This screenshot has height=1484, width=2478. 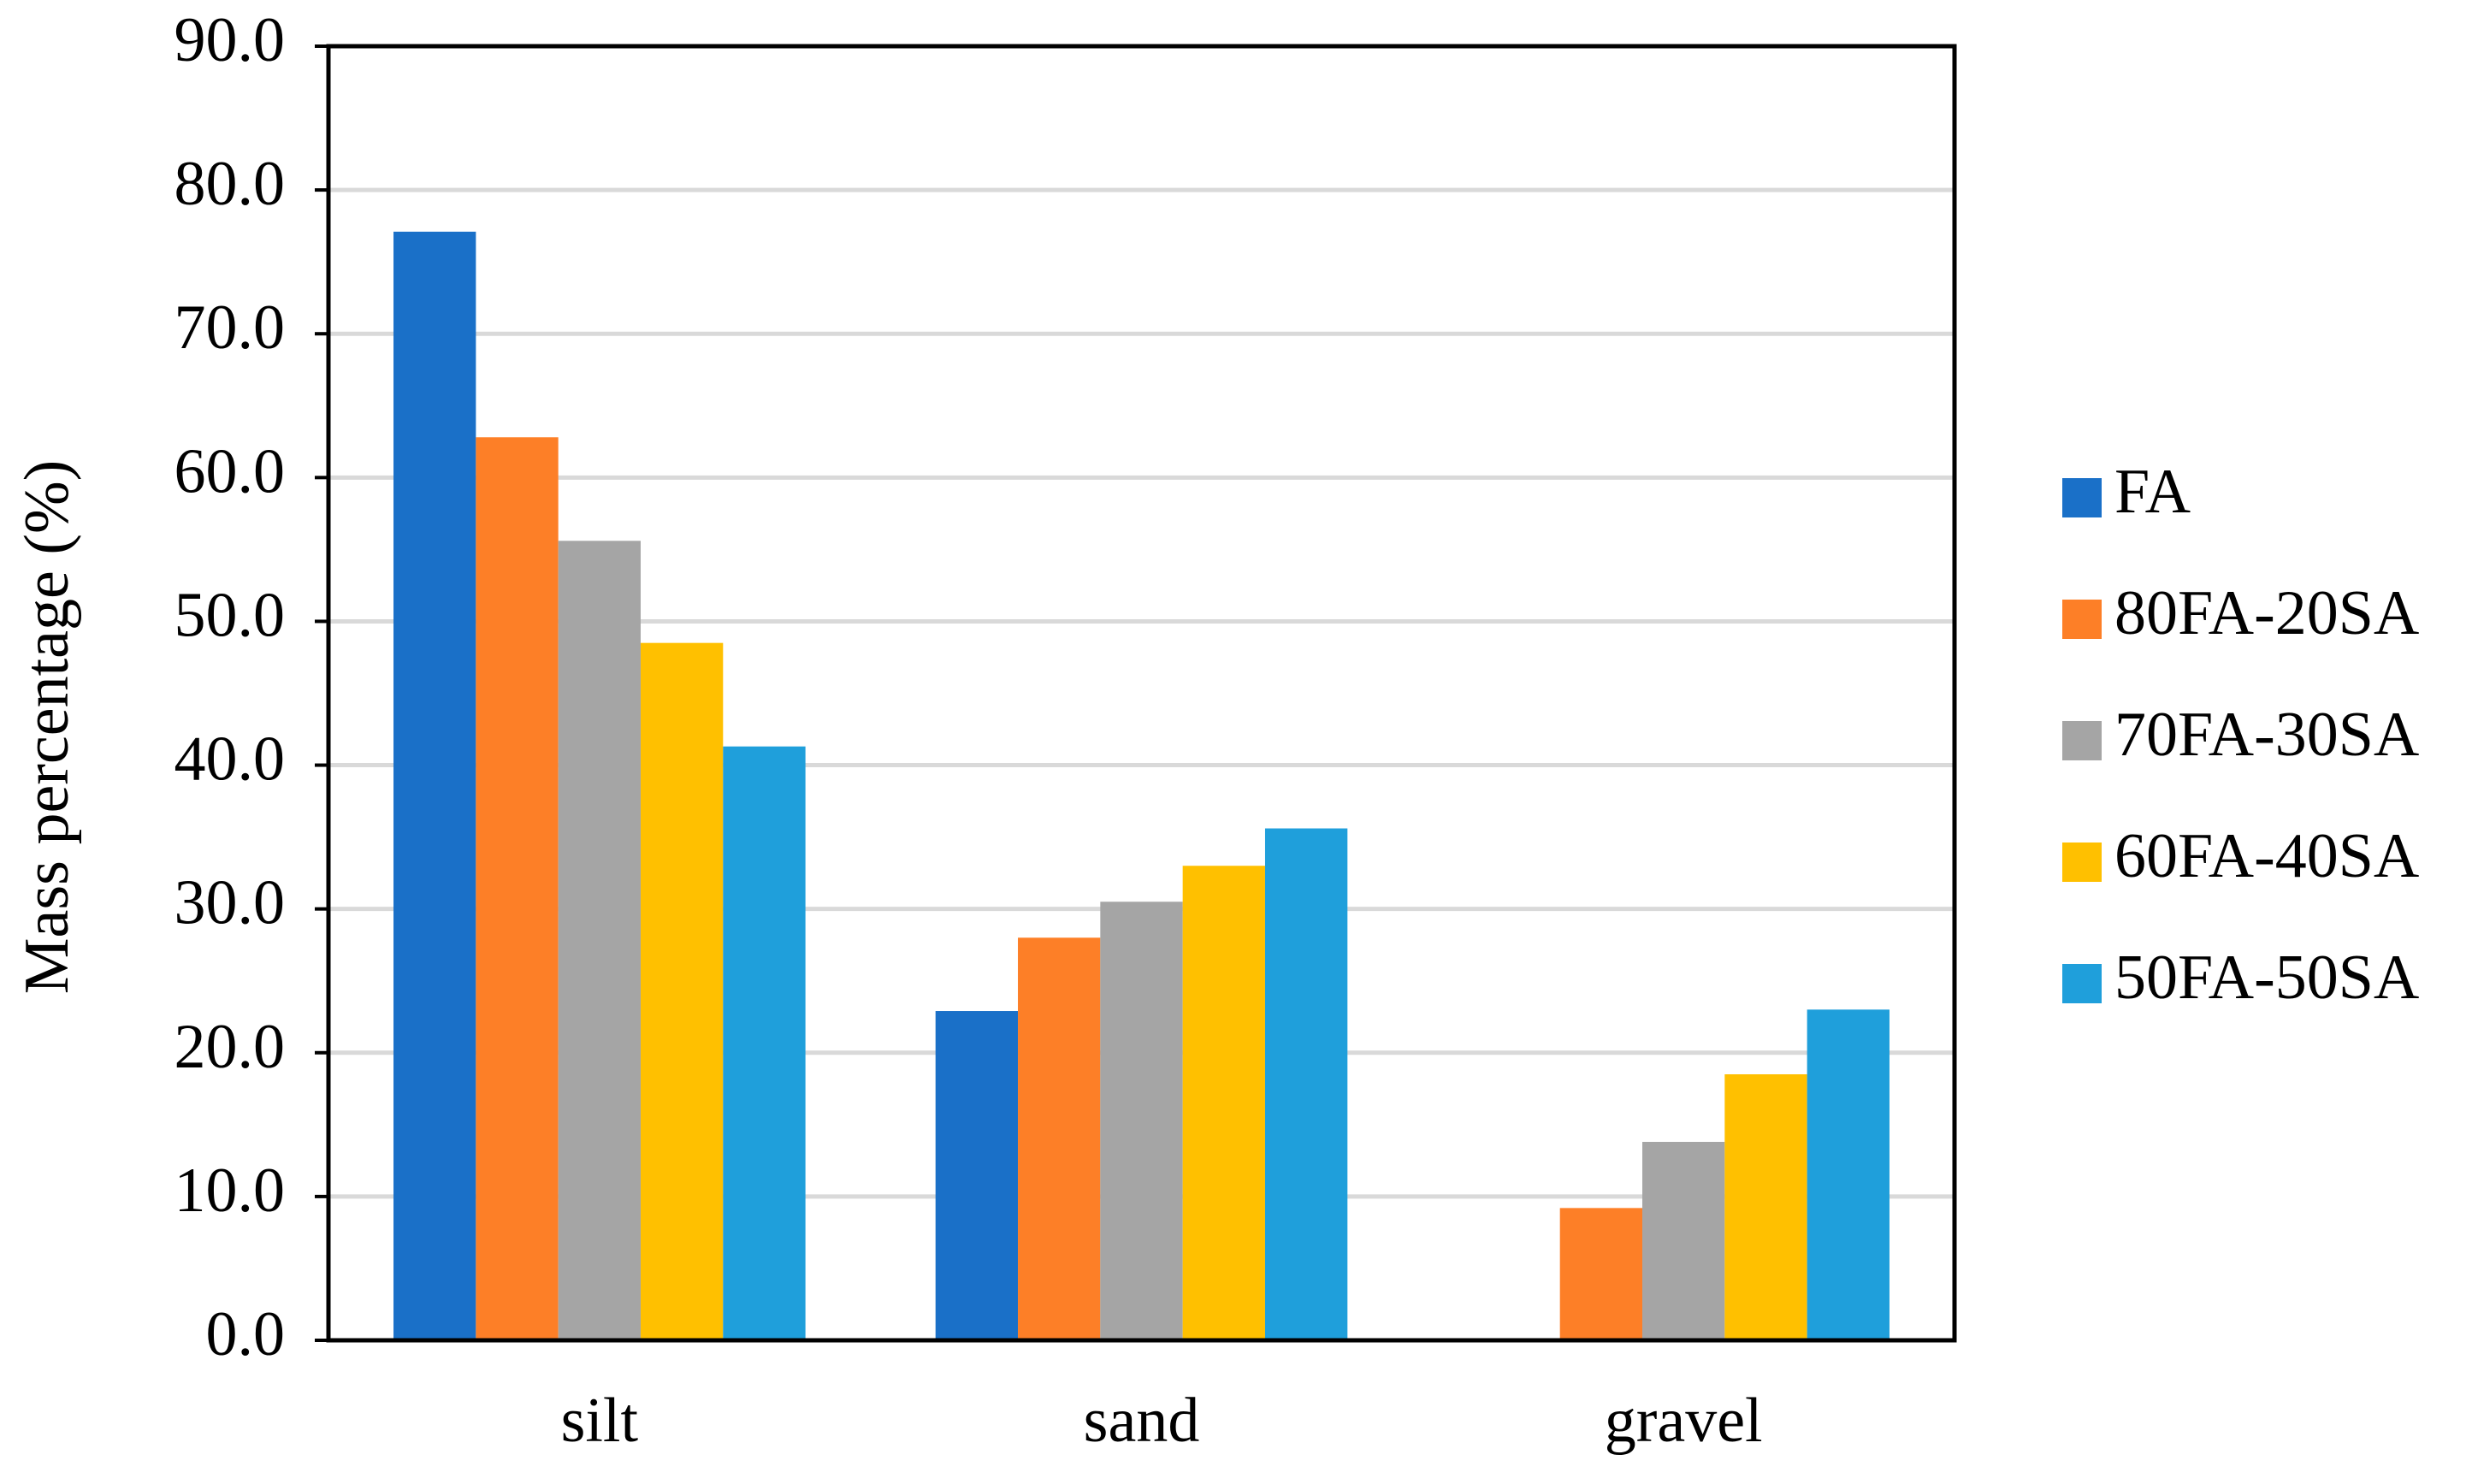 What do you see at coordinates (230, 328) in the screenshot?
I see `y-tick-label: 70.0` at bounding box center [230, 328].